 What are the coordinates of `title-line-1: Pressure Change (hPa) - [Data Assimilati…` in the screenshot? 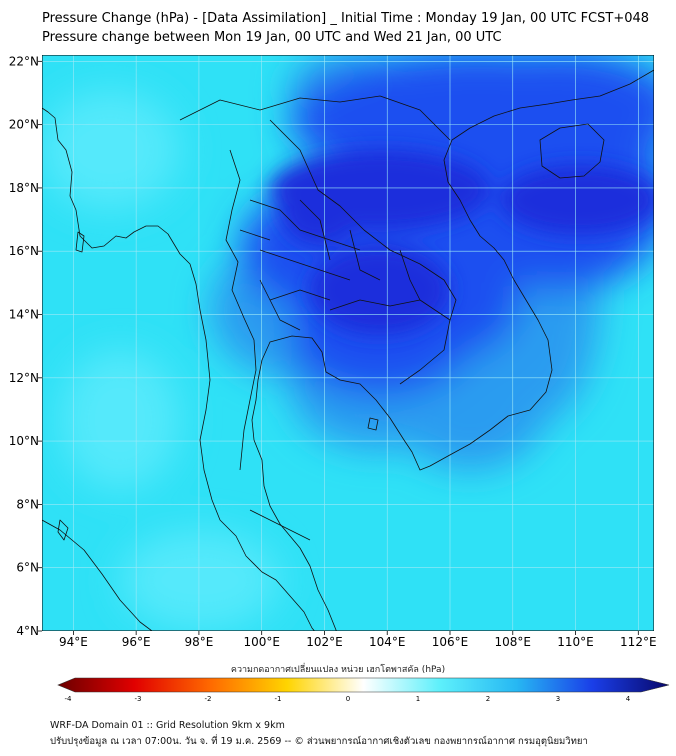 It's located at (346, 18).